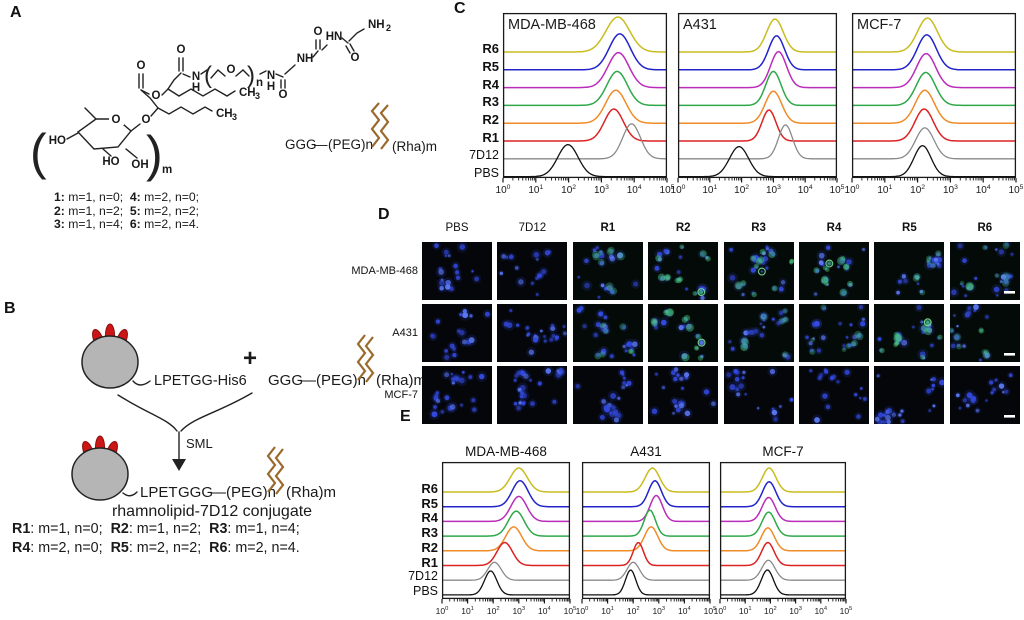  What do you see at coordinates (683, 272) in the screenshot?
I see `micrograph-MDA-MB-468-R2` at bounding box center [683, 272].